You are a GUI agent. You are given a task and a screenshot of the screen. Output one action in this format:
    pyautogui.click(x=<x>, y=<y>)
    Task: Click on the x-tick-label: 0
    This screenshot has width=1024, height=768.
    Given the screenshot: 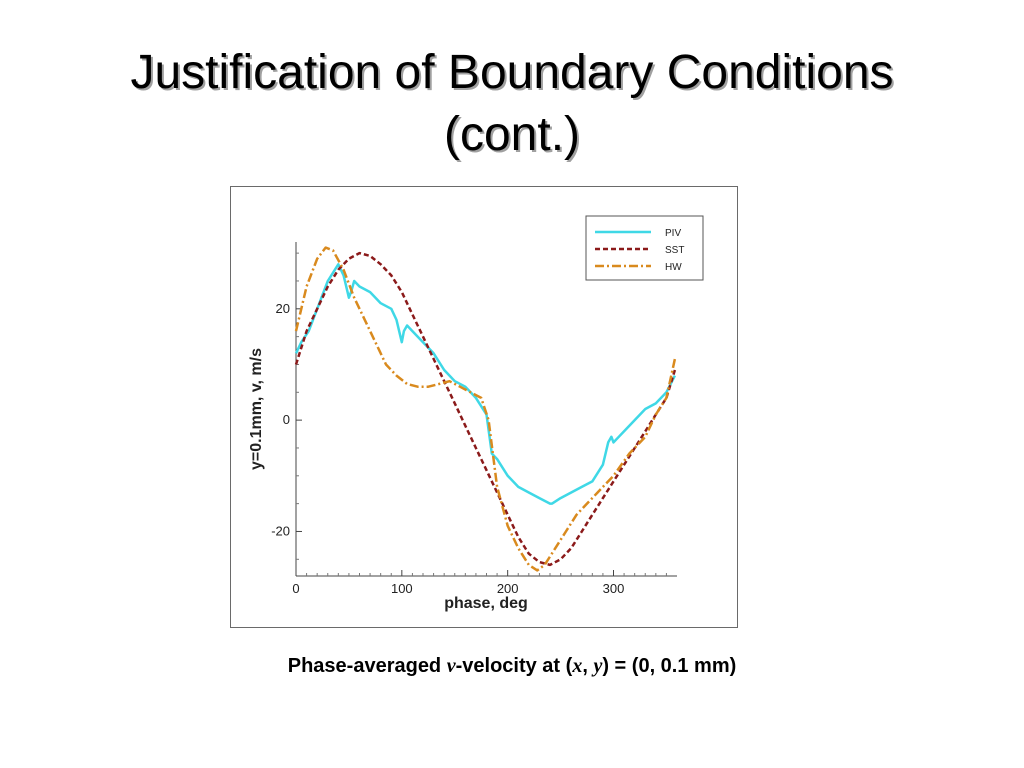 What is the action you would take?
    pyautogui.click(x=295, y=588)
    